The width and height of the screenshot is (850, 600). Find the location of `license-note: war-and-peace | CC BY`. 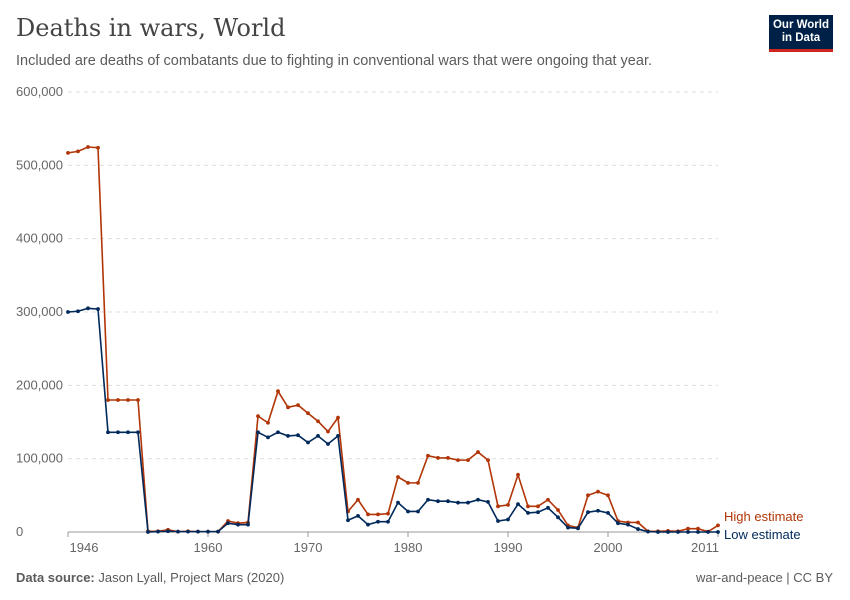

license-note: war-and-peace | CC BY is located at coordinates (764, 577).